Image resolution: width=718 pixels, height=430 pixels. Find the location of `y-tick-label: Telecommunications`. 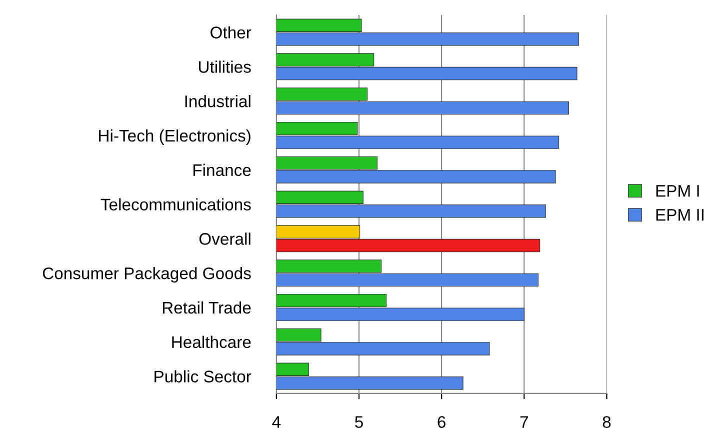

y-tick-label: Telecommunications is located at coordinates (175, 204).